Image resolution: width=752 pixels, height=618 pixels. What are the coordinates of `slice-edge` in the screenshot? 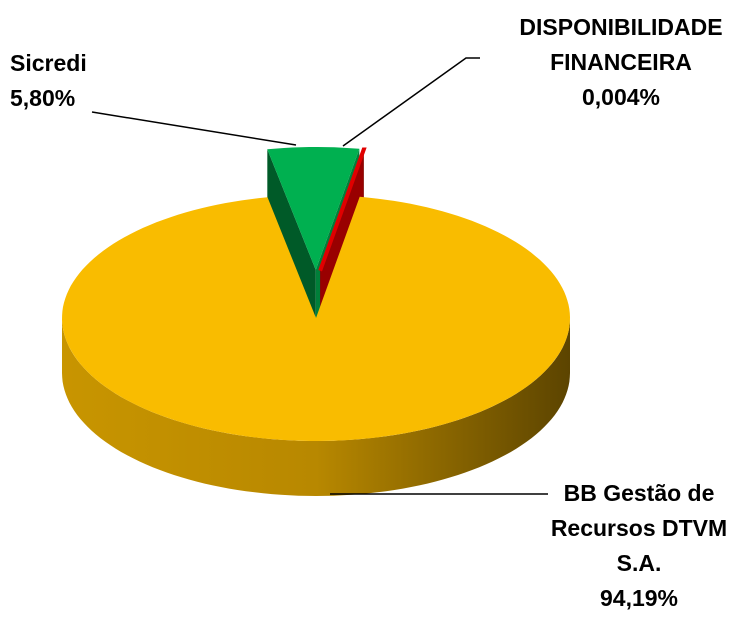 It's located at (291, 237).